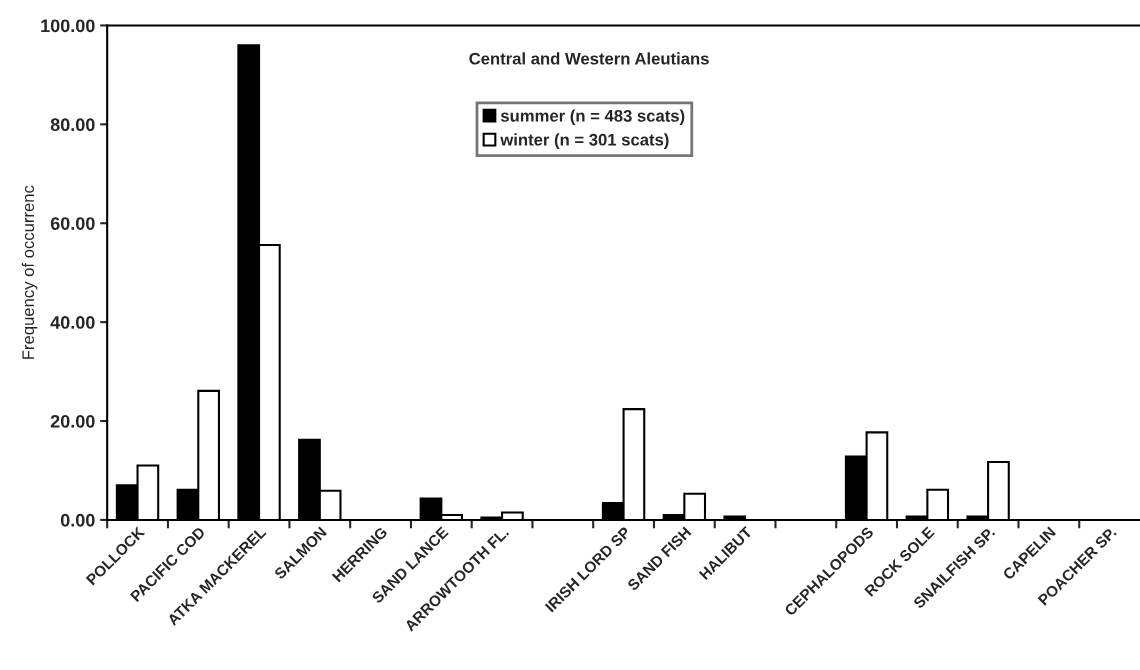  Describe the element at coordinates (77, 520) in the screenshot. I see `y-tick-label: 0.00` at that location.